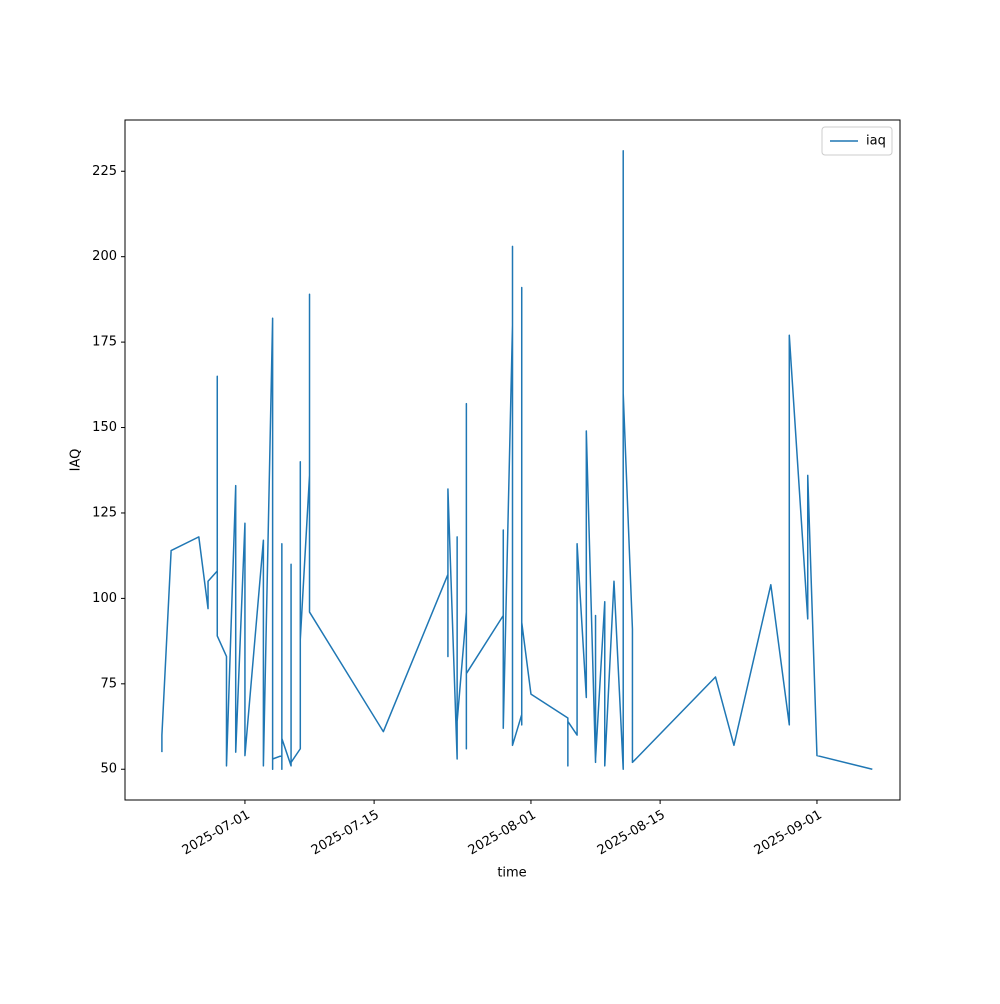  What do you see at coordinates (104, 256) in the screenshot?
I see `y-tick-label: 200` at bounding box center [104, 256].